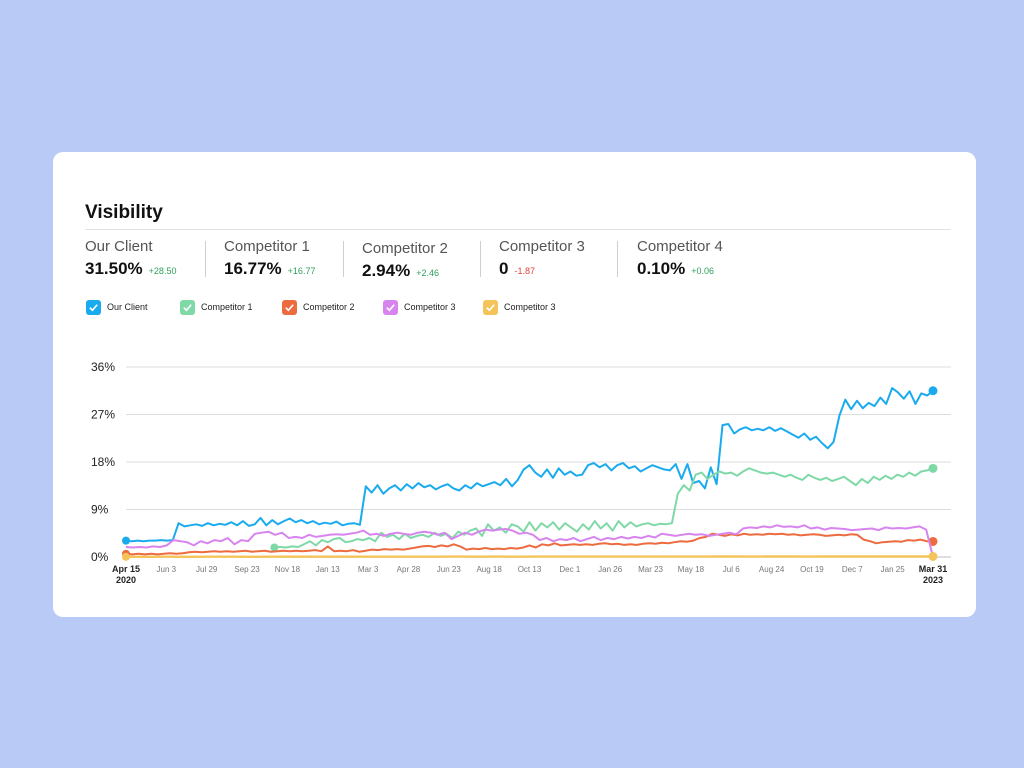 This screenshot has height=768, width=1024. Describe the element at coordinates (772, 569) in the screenshot. I see `x-tick-label: Aug 24` at that location.